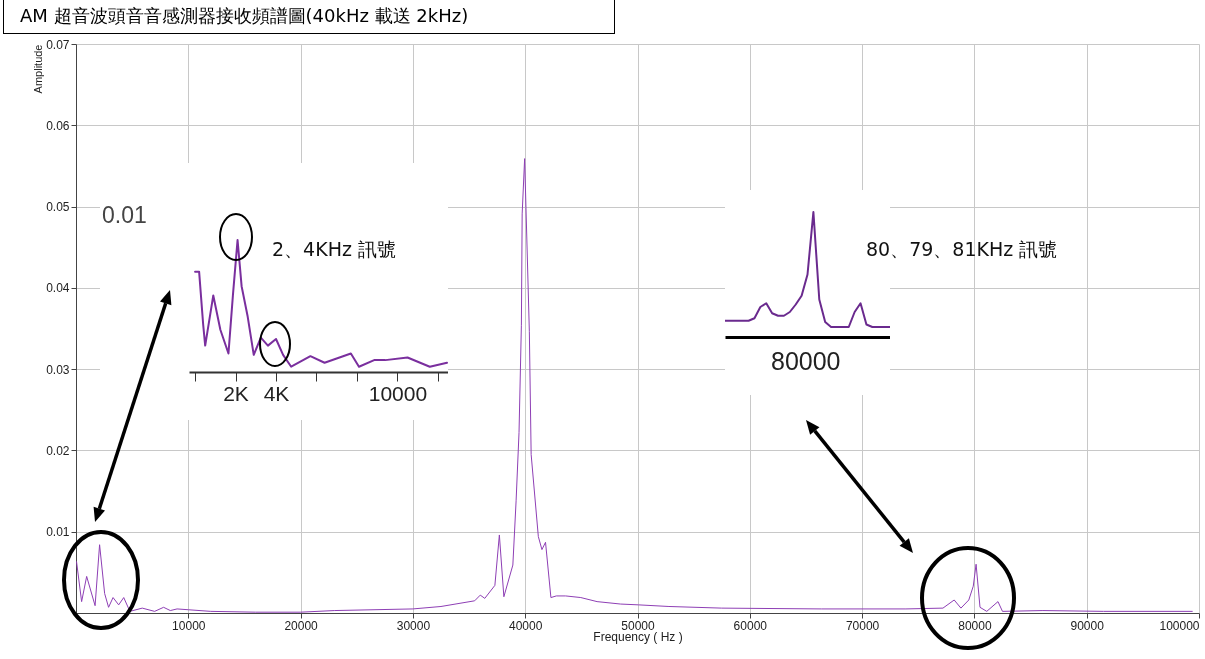 This screenshot has width=1205, height=659. What do you see at coordinates (58, 288) in the screenshot?
I see `y-tick-label: 0.04` at bounding box center [58, 288].